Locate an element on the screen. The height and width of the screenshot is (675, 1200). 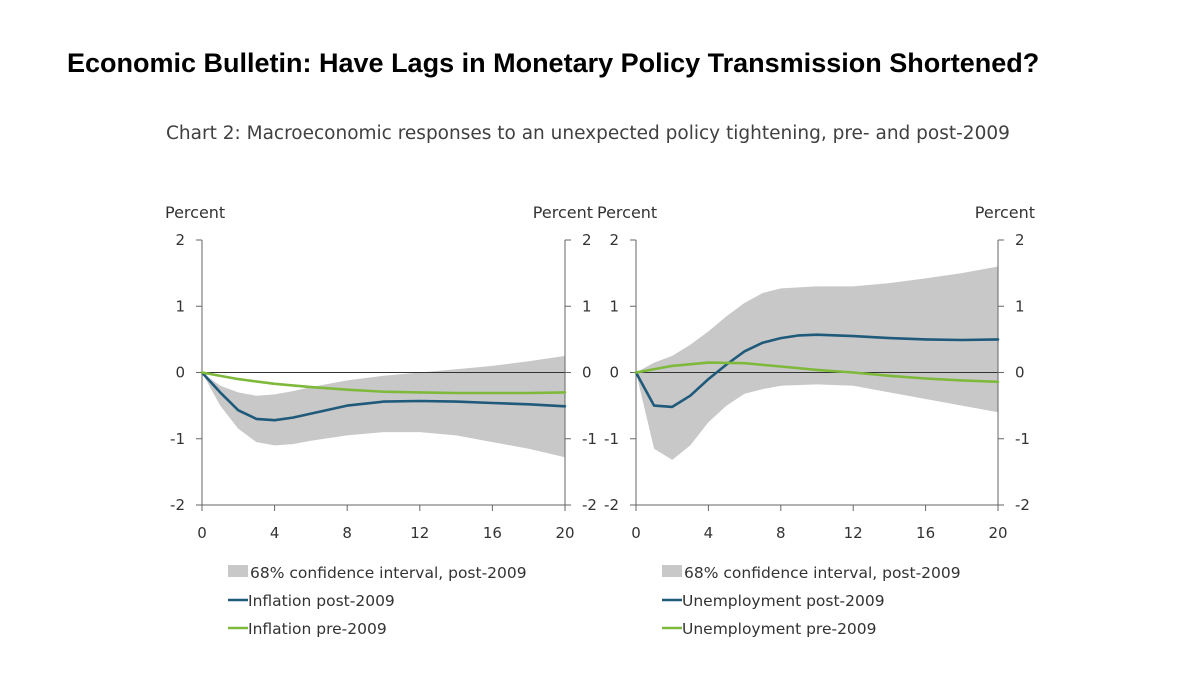
legend-swatch-band-left is located at coordinates (238, 571).